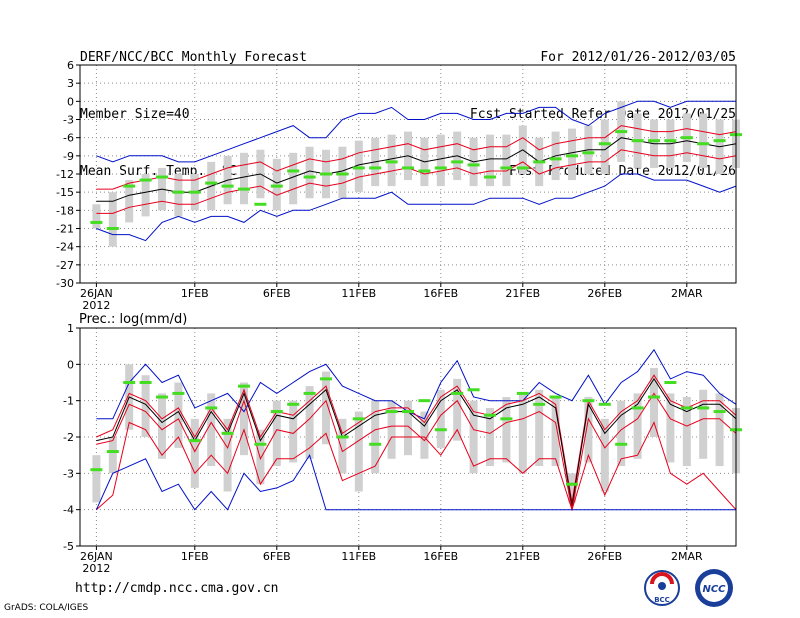 The height and width of the screenshot is (618, 800). Describe the element at coordinates (440, 556) in the screenshot. I see `panel2-xtick-label: 16FEB` at that location.